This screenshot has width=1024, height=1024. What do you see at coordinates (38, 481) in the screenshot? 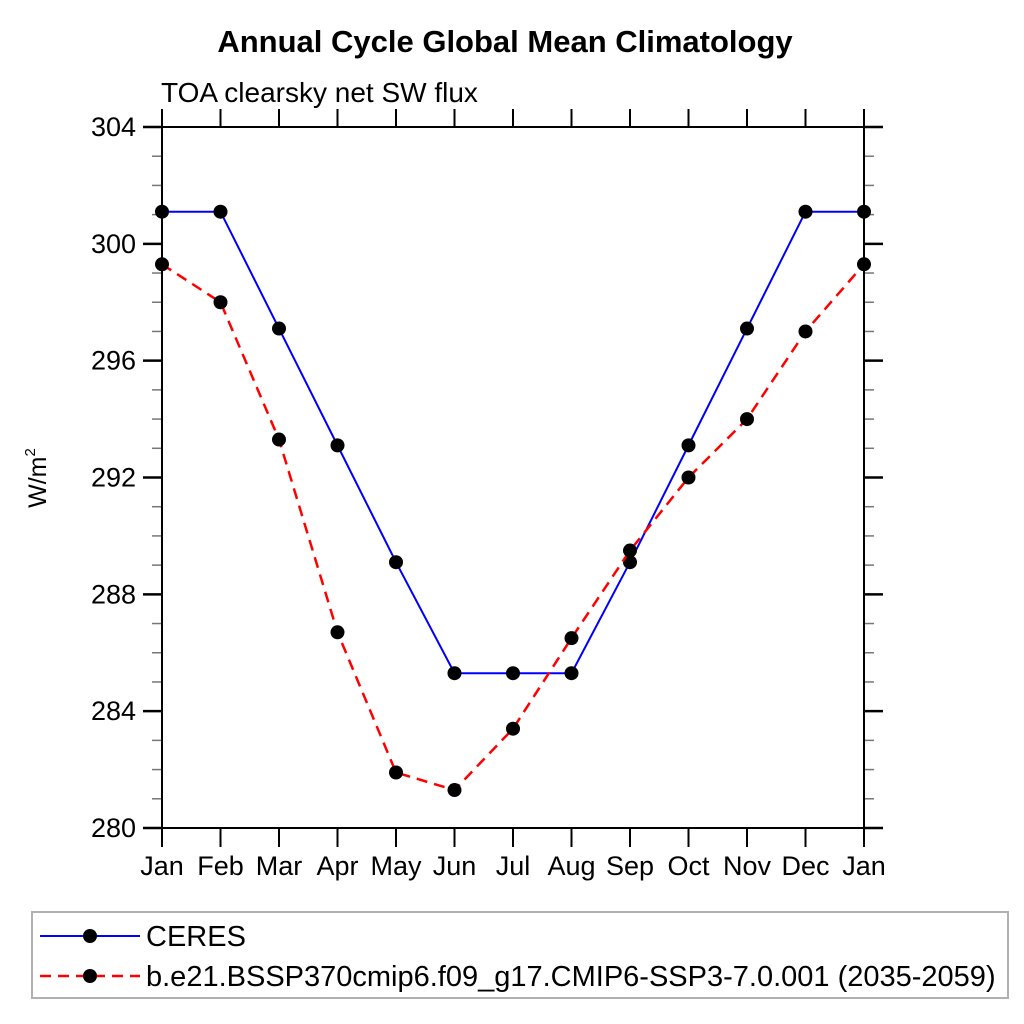
I see `y-axis-label-base: W/m` at bounding box center [38, 481].